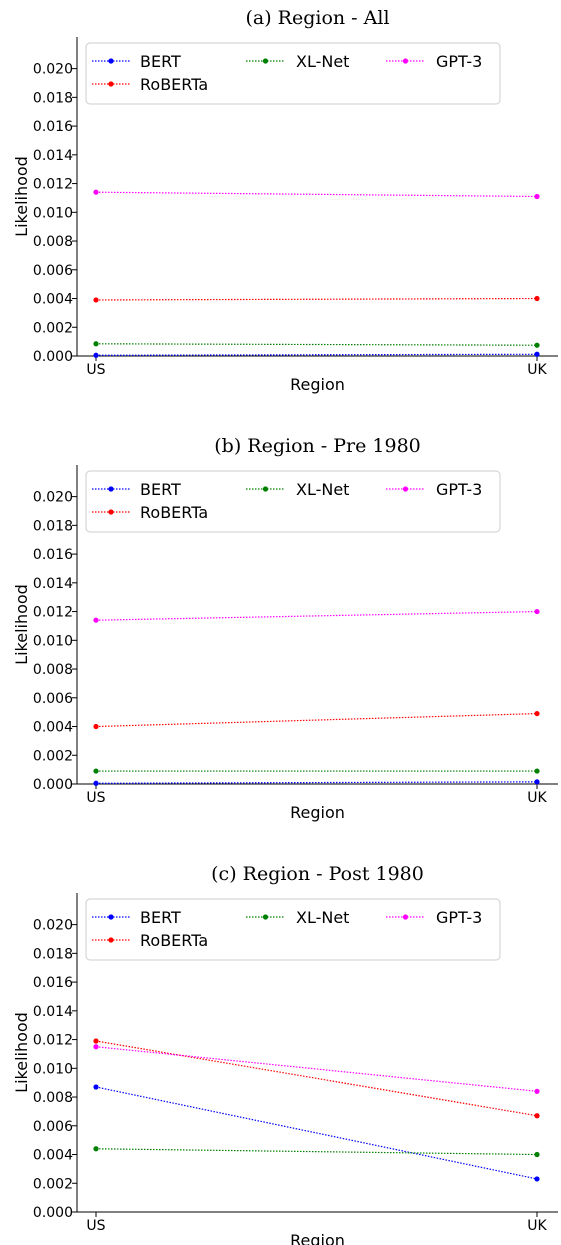 Image resolution: width=561 pixels, height=1245 pixels. What do you see at coordinates (174, 84) in the screenshot?
I see `legend-label: RoBERTa` at bounding box center [174, 84].